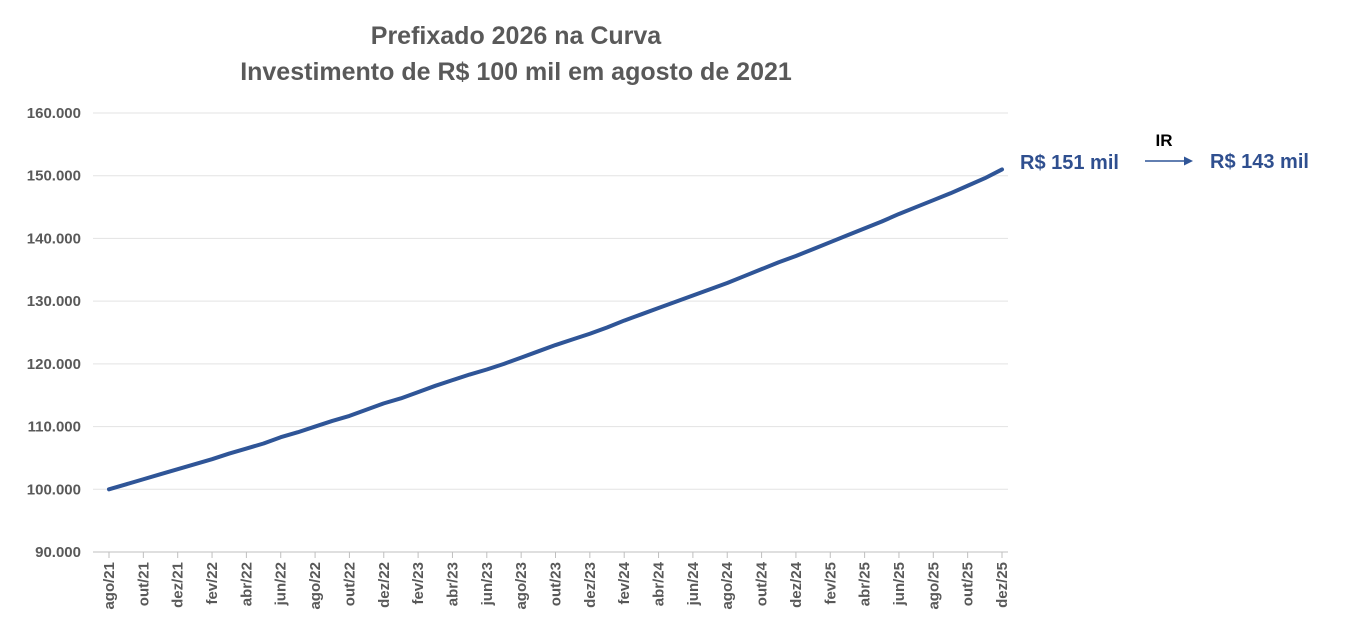  Describe the element at coordinates (54, 427) in the screenshot. I see `y-tick-label: 110.000` at that location.